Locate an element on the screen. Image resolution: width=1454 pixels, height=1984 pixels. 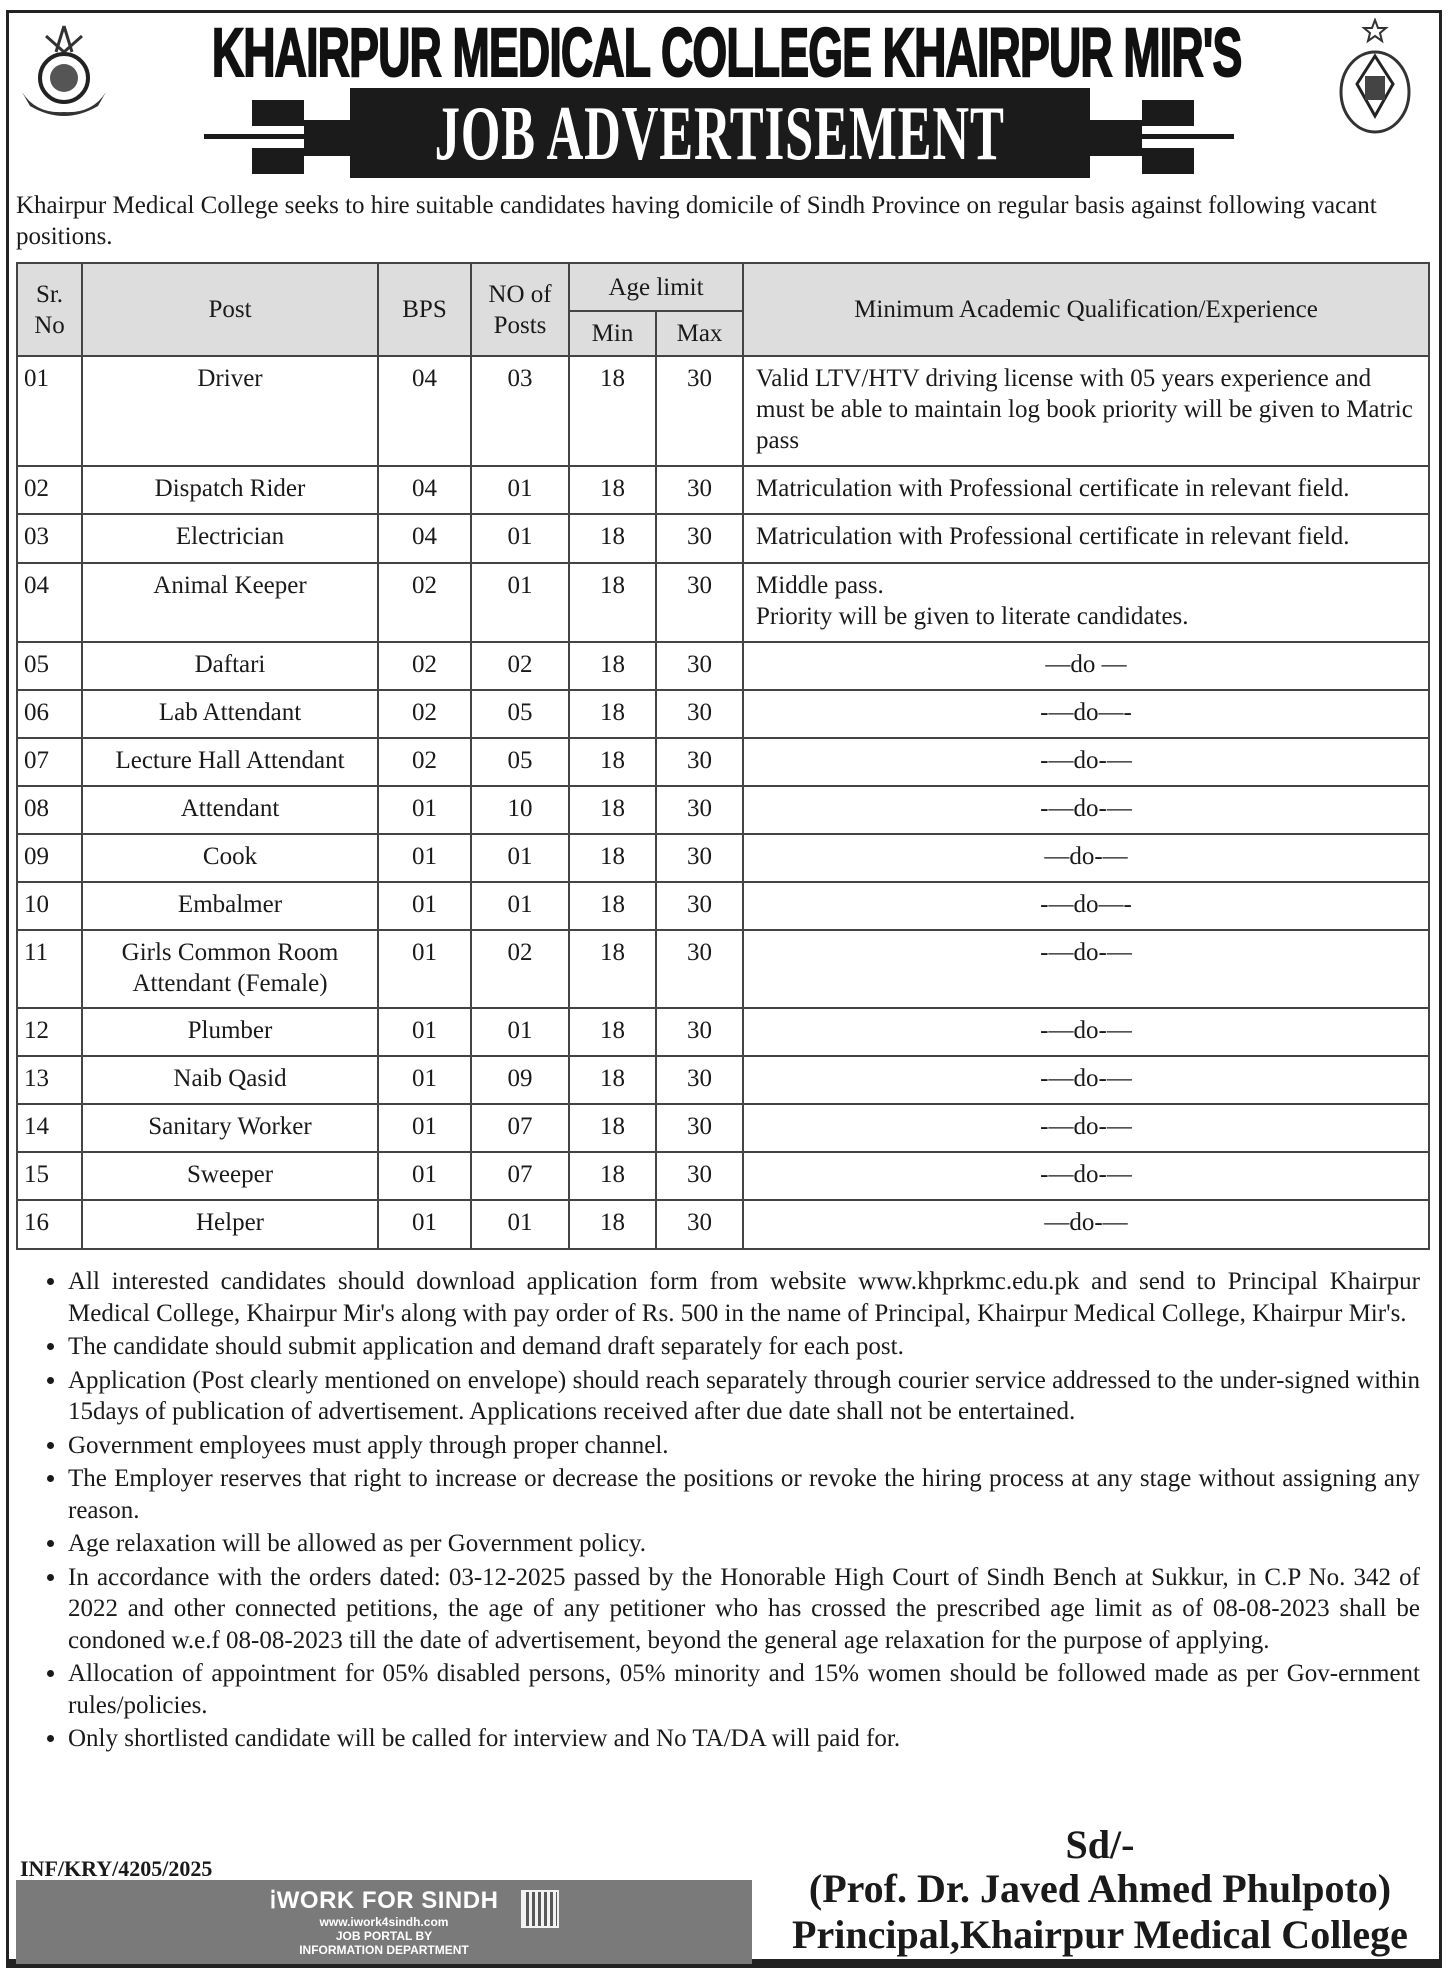
portal-url: www.iwork4sindh.com is located at coordinates (384, 1922).